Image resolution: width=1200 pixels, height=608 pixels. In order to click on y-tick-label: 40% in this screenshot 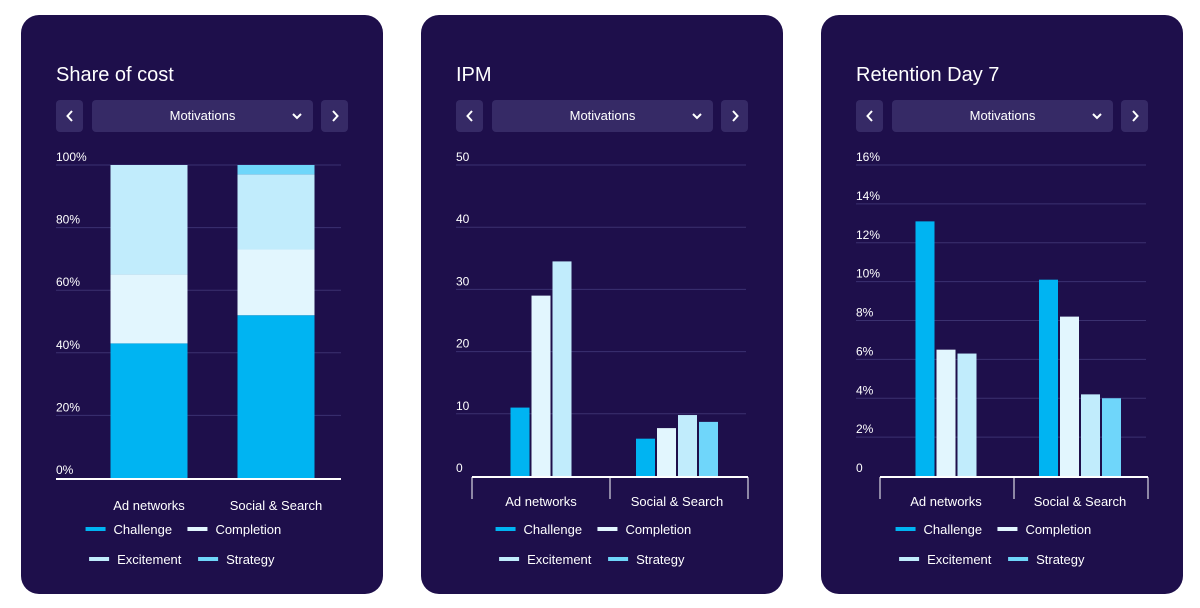, I will do `click(68, 345)`.